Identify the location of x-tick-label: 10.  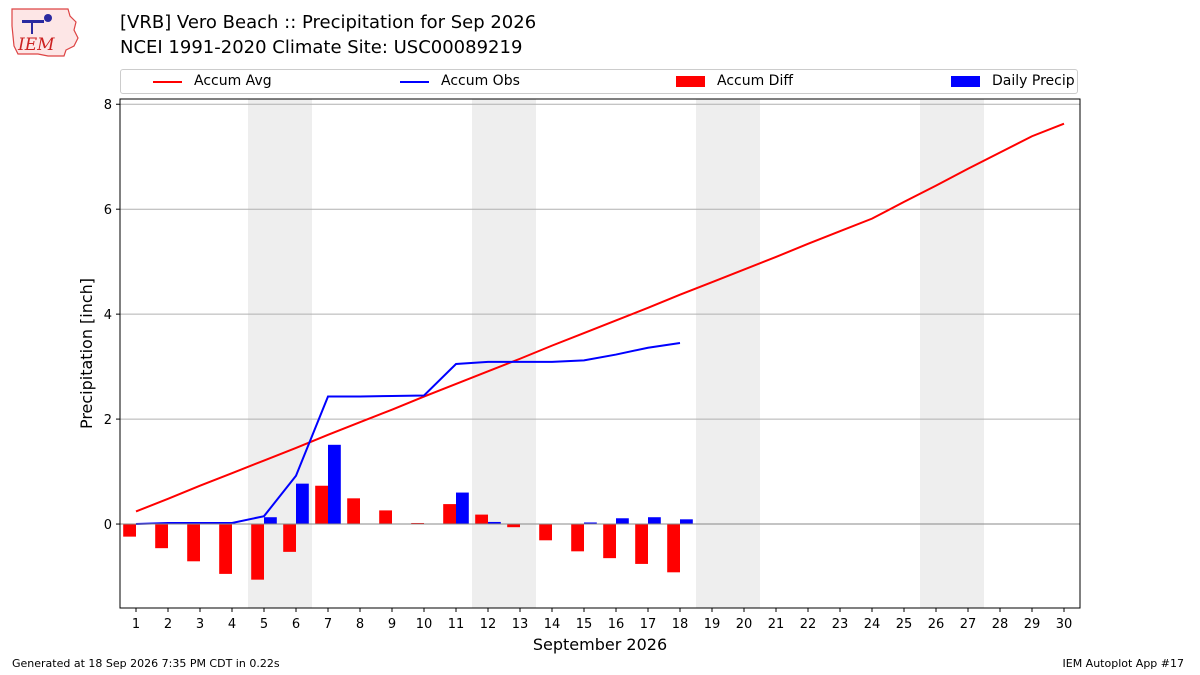
(424, 624).